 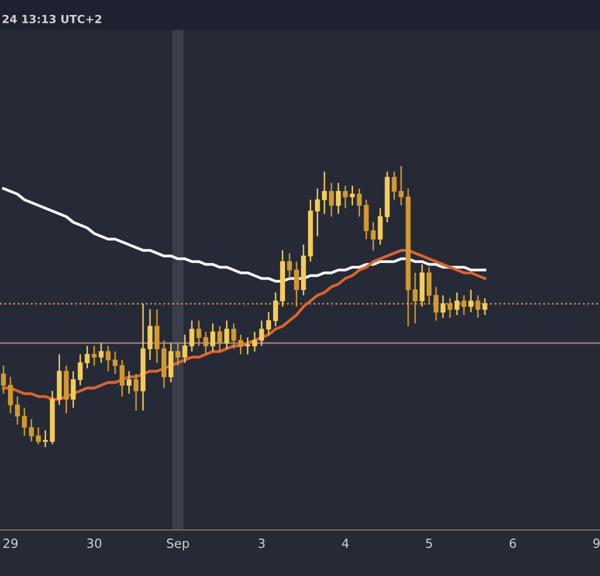 What do you see at coordinates (596, 543) in the screenshot?
I see `x-tick-label: 9` at bounding box center [596, 543].